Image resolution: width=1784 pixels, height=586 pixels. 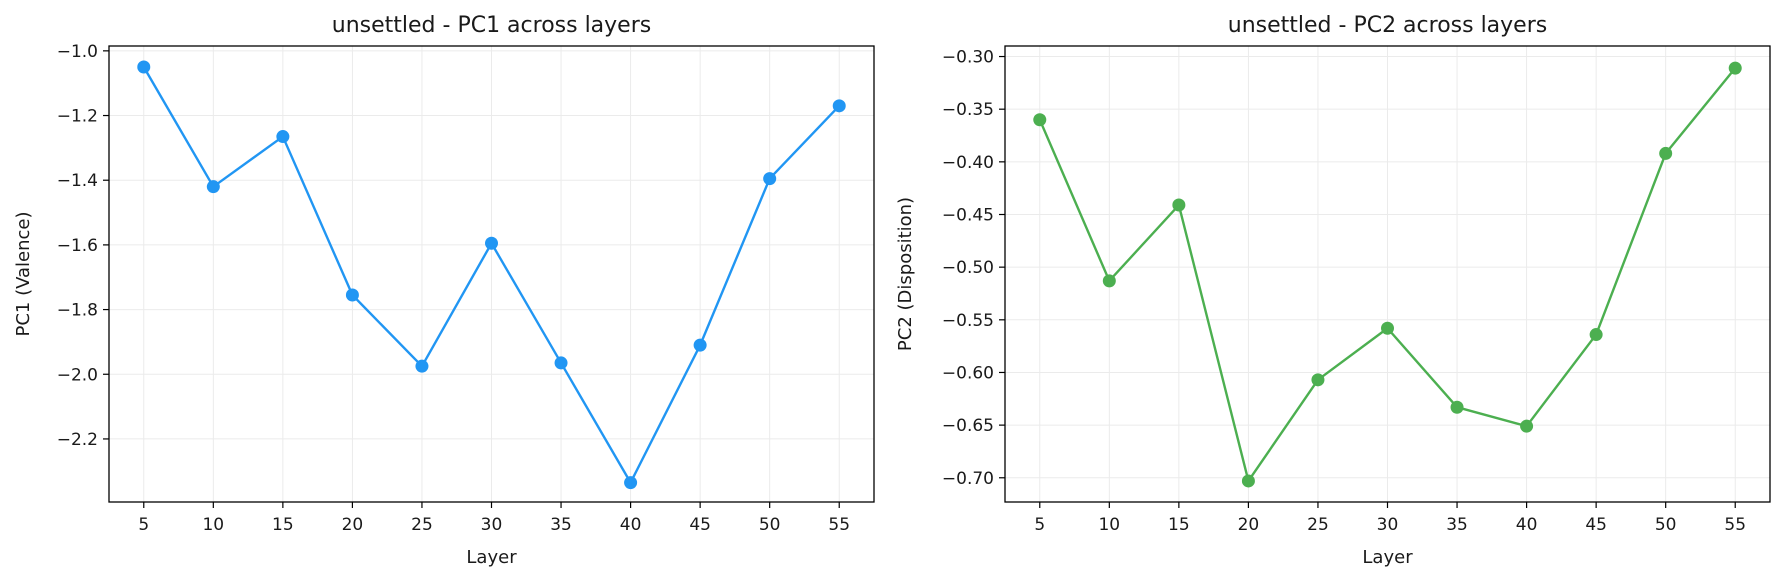 What do you see at coordinates (353, 525) in the screenshot?
I see `pc1-x-tick-label: 20` at bounding box center [353, 525].